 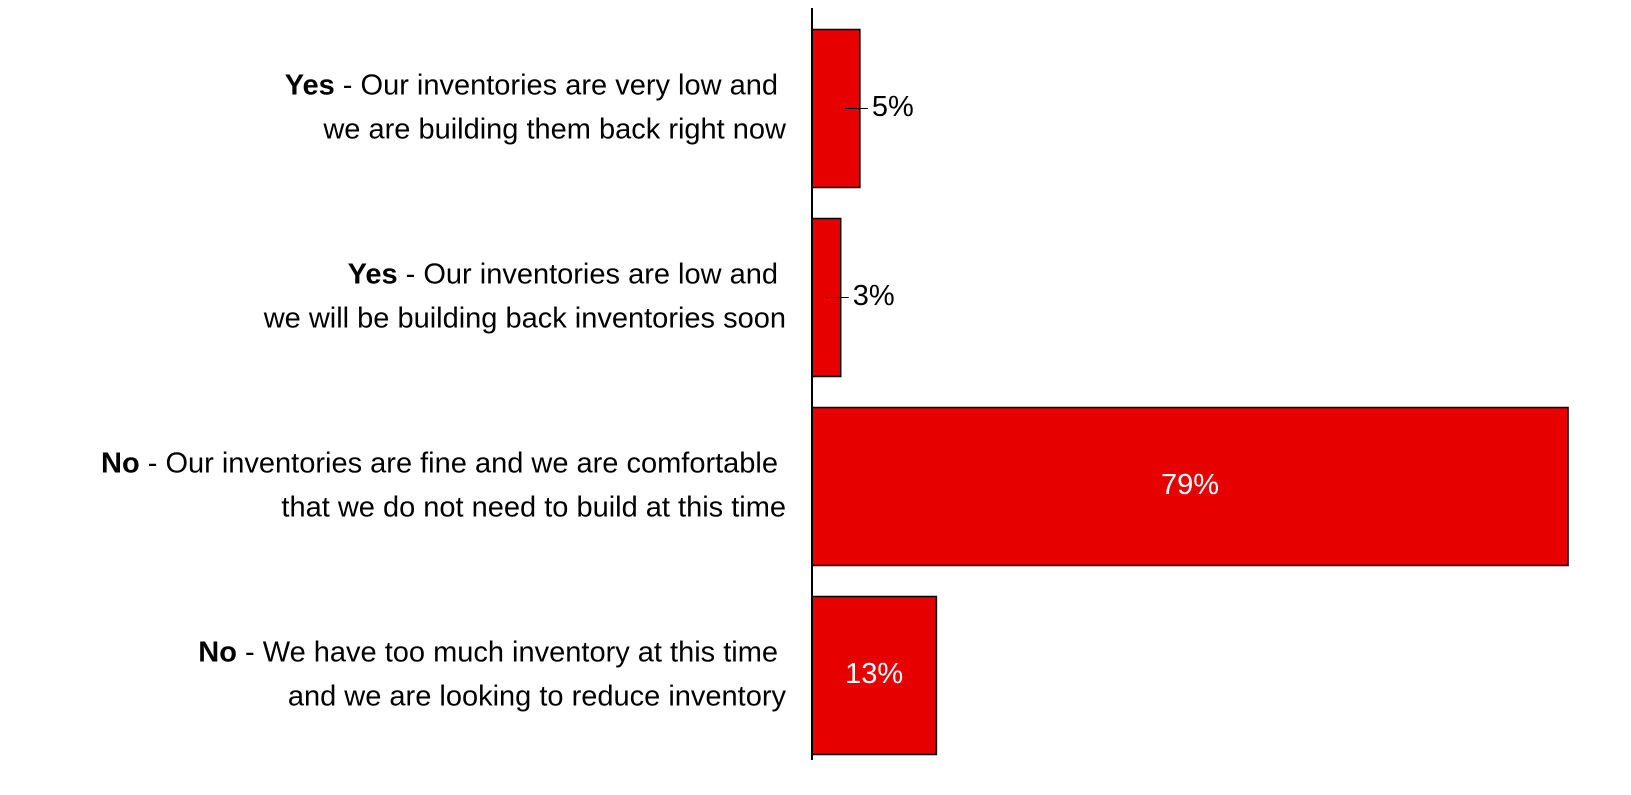 What do you see at coordinates (1190, 485) in the screenshot?
I see `value-label: 79%` at bounding box center [1190, 485].